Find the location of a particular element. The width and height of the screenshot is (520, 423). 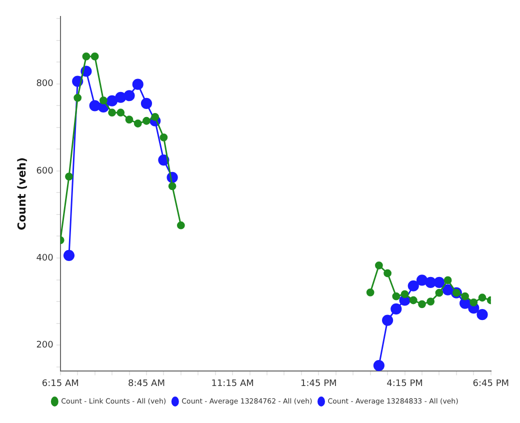

x-tick-label: 1:45 PM is located at coordinates (318, 383).